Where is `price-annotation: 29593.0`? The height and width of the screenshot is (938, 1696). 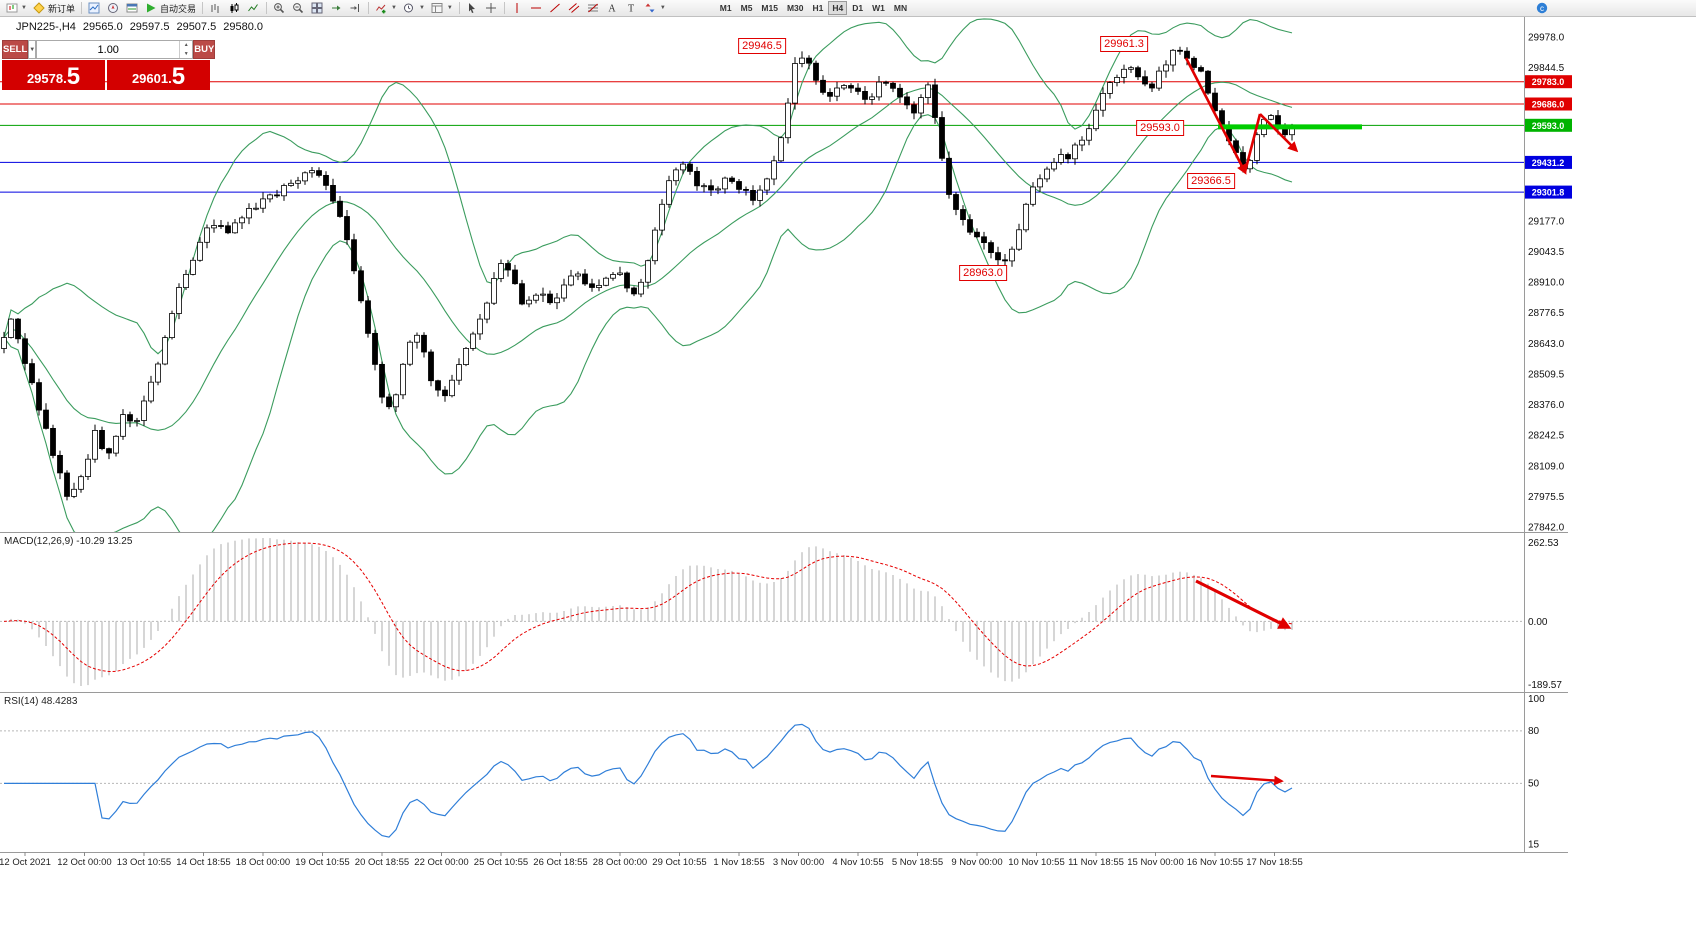 price-annotation: 29593.0 is located at coordinates (1160, 128).